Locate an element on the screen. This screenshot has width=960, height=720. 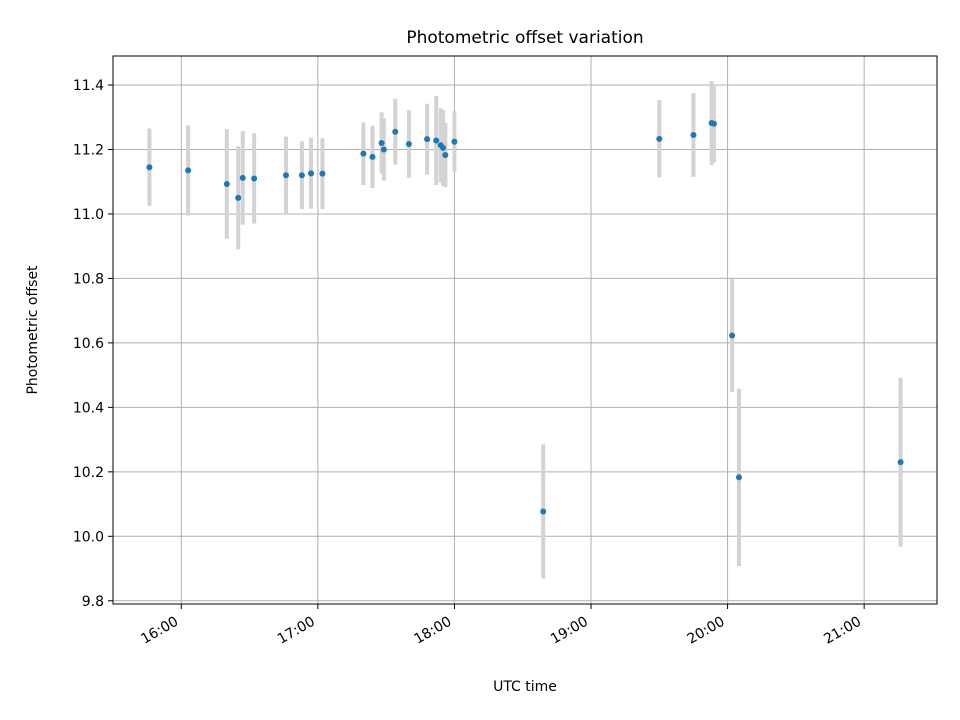
y-tick-label: 10.4 is located at coordinates (88, 408).